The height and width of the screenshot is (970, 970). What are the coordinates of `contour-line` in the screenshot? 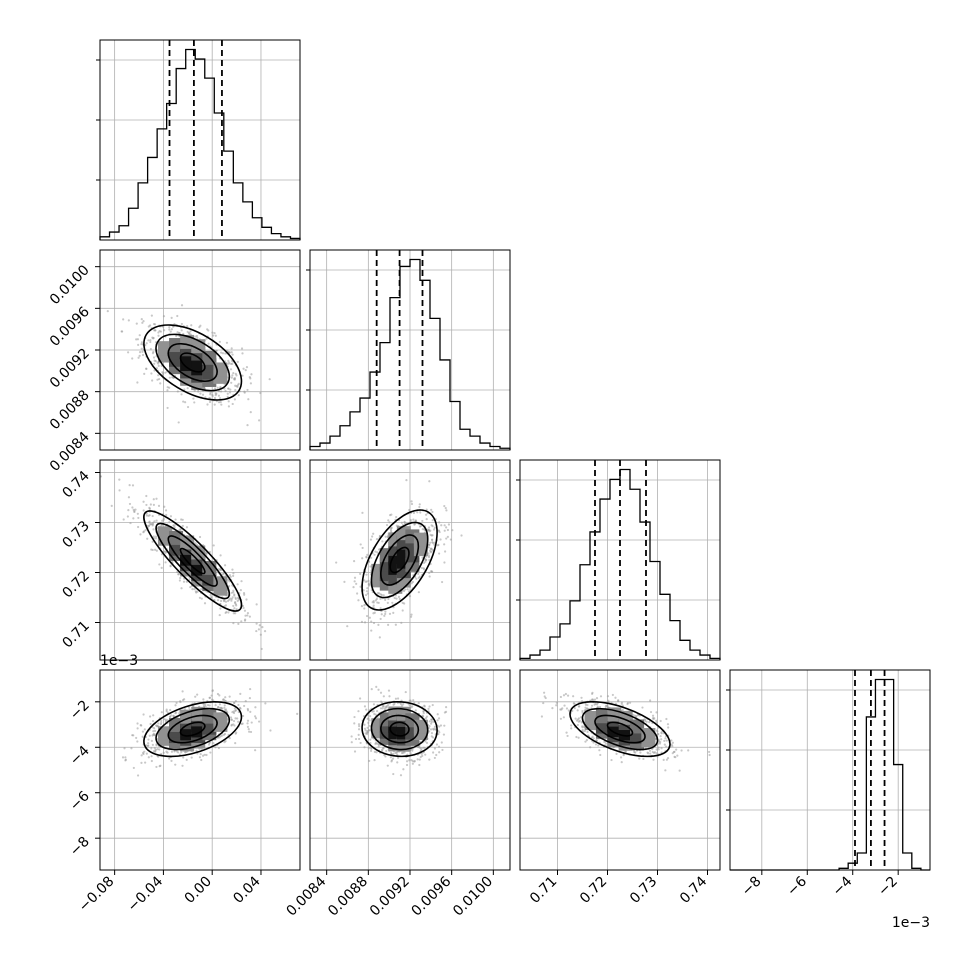 It's located at (620, 729).